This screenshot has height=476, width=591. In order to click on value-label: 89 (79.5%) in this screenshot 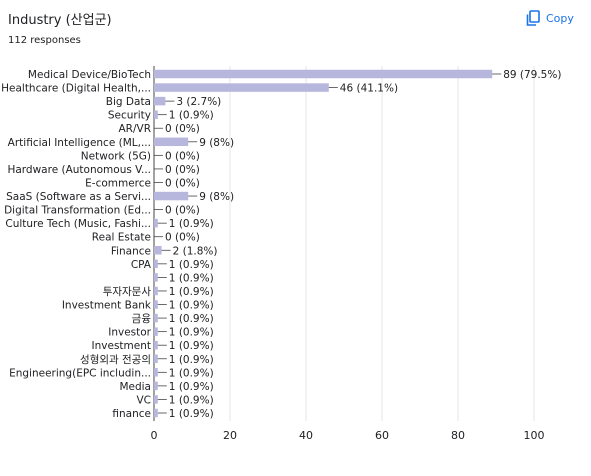, I will do `click(532, 75)`.